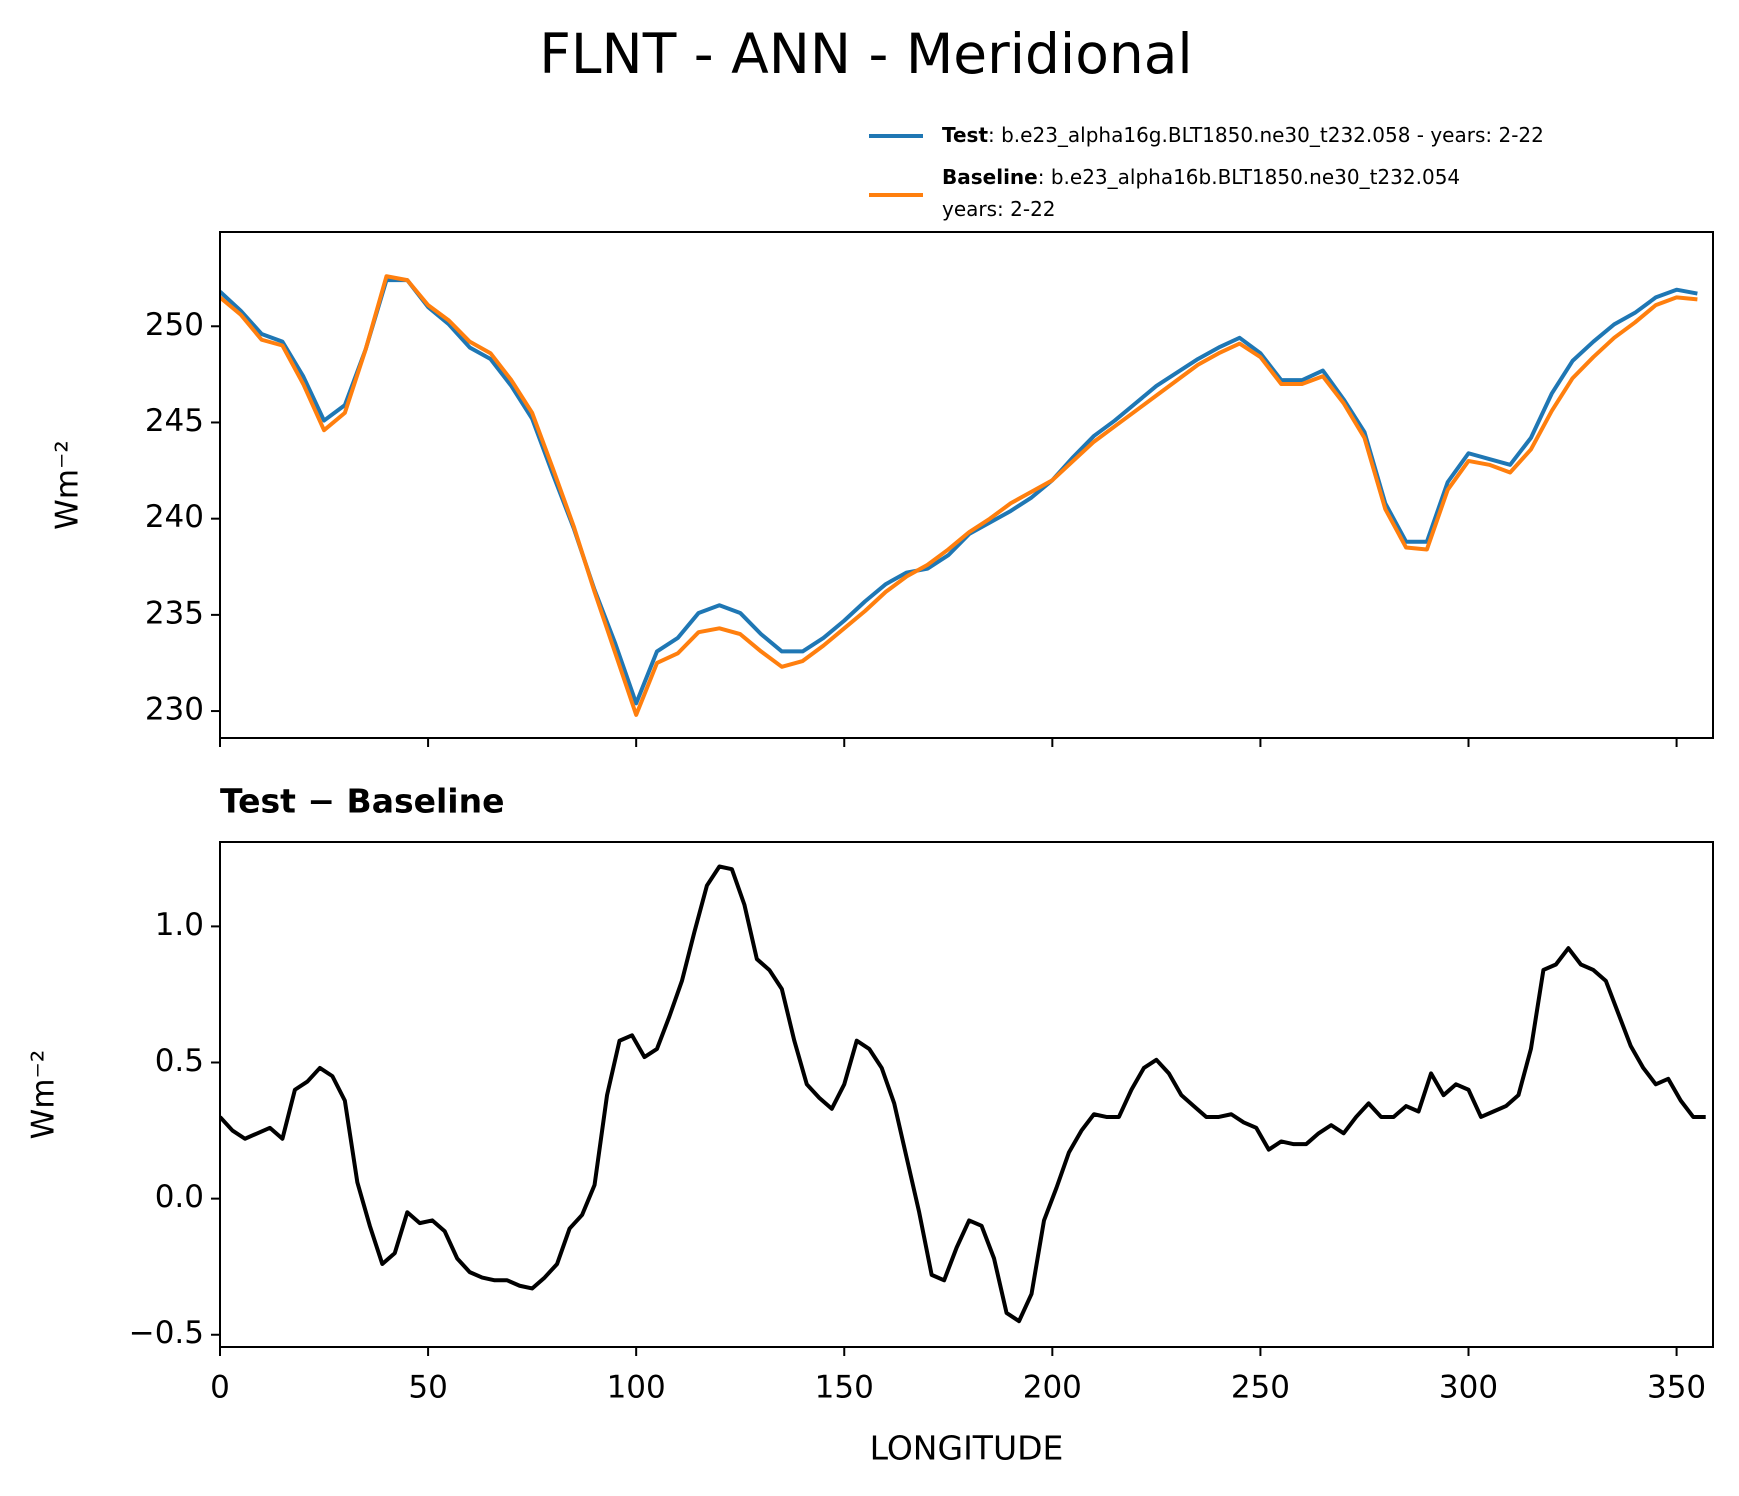 The height and width of the screenshot is (1496, 1739). Describe the element at coordinates (179, 1197) in the screenshot. I see `y-tick-label: 0.0` at that location.